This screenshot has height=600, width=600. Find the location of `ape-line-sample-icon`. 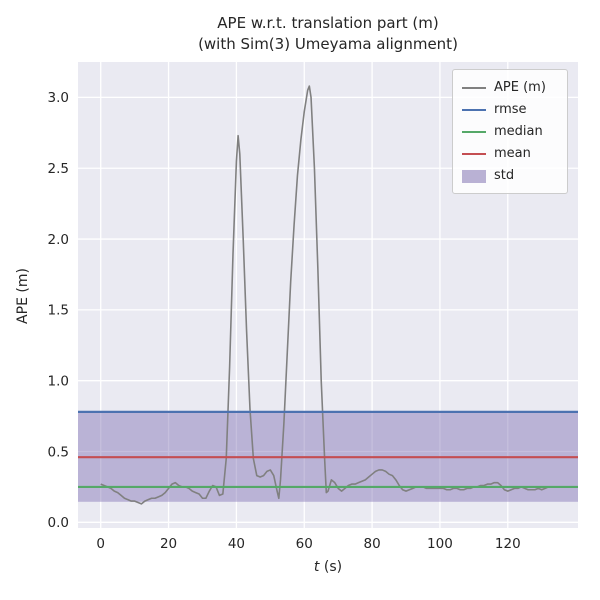

ape-line-sample-icon is located at coordinates (474, 88).